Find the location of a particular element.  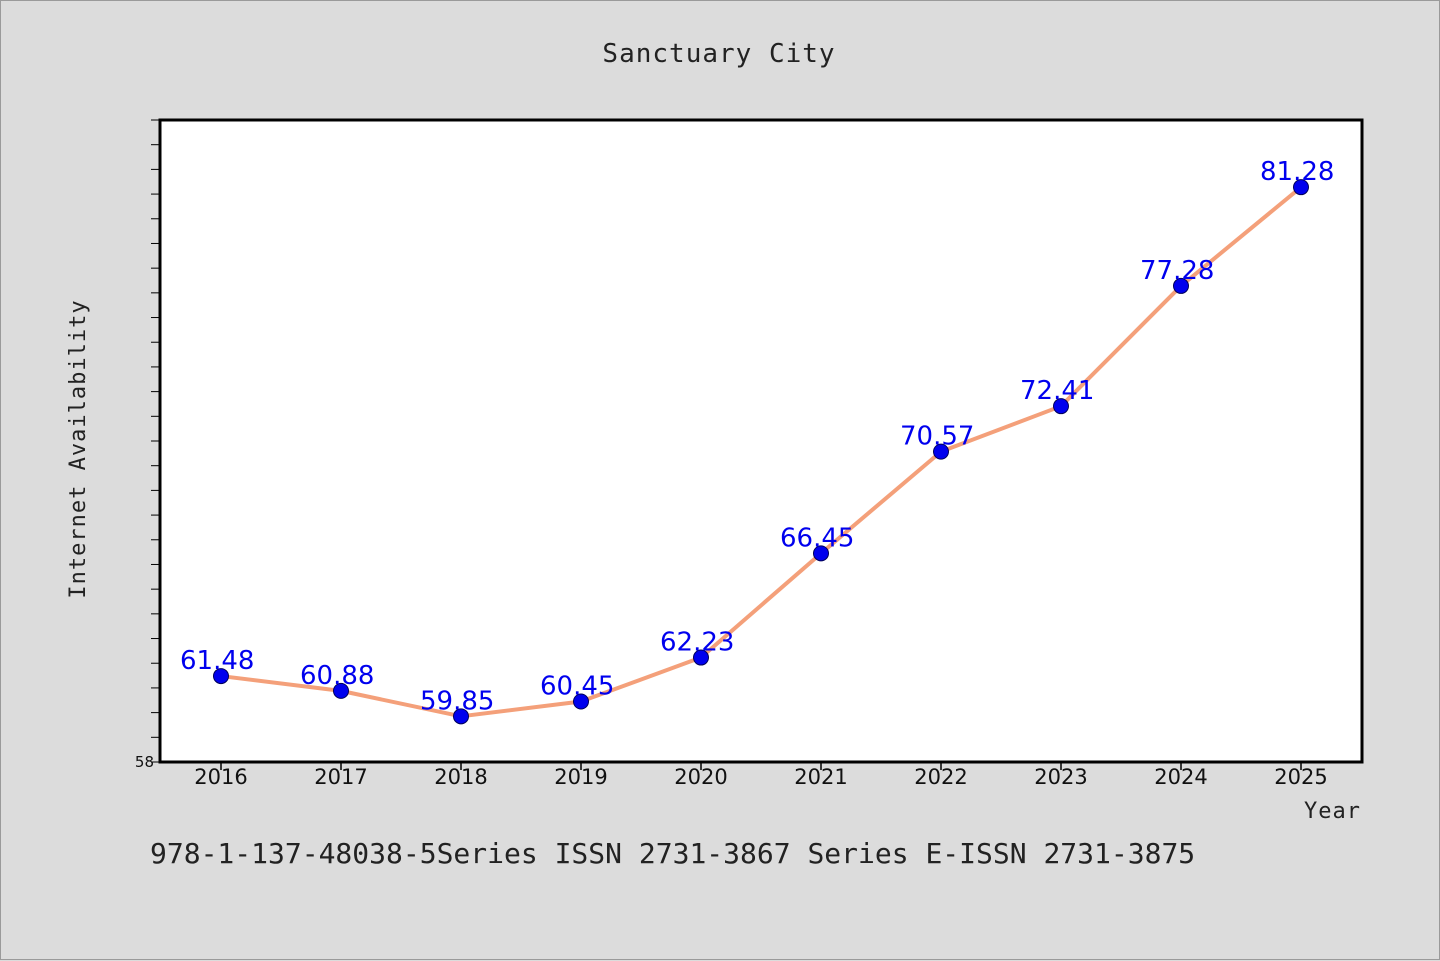

y-axis-label: Internet Availability is located at coordinates (78, 448).